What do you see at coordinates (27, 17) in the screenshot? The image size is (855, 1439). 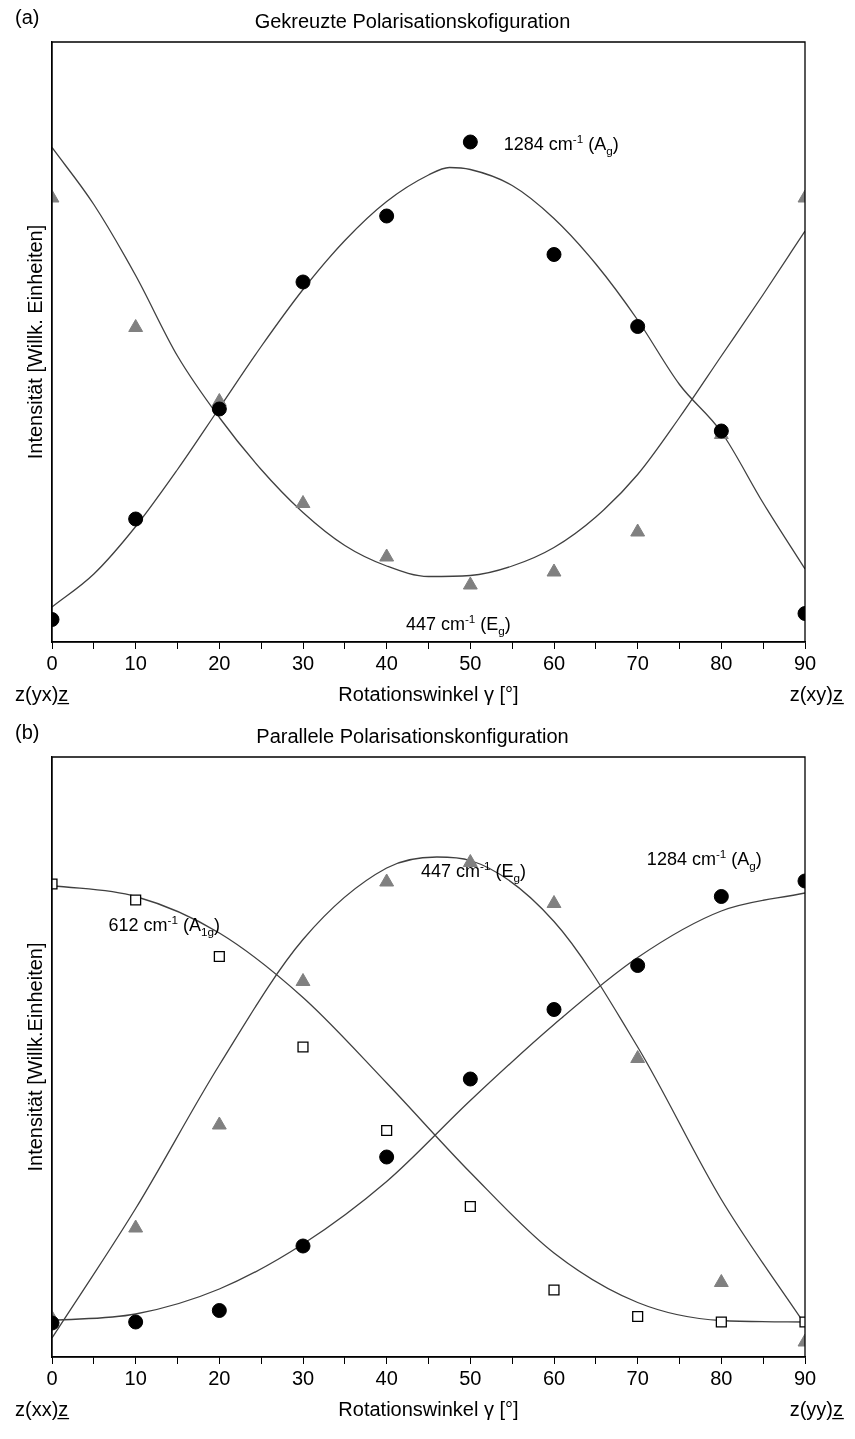 I see `text: (a)` at bounding box center [27, 17].